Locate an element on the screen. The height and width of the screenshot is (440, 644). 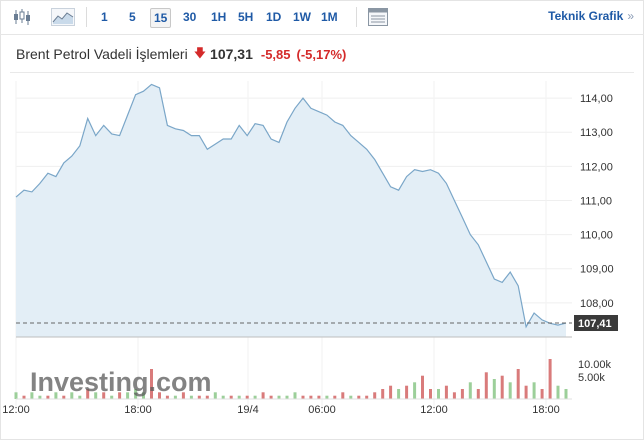
period-5: 5 is located at coordinates (132, 17).